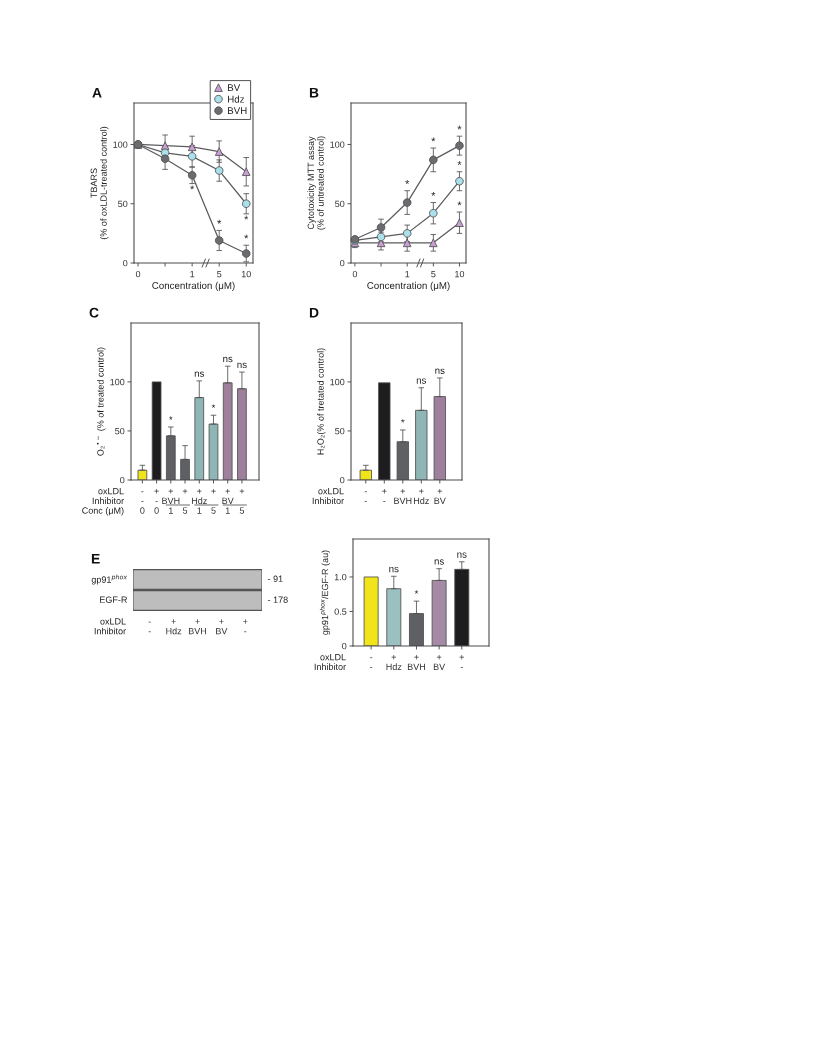 Image resolution: width=816 pixels, height=1056 pixels. What do you see at coordinates (236, 99) in the screenshot?
I see `legend-label: Hdz` at bounding box center [236, 99].